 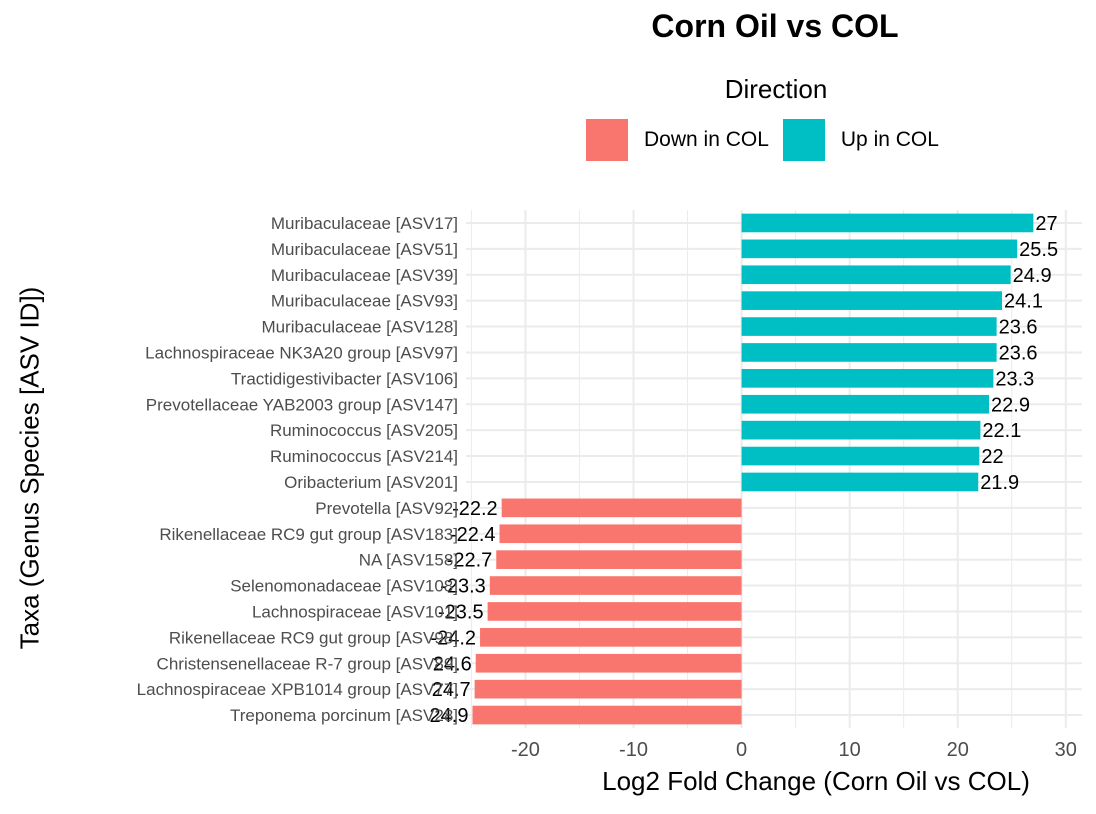 I want to click on data-label: -24.2, so click(x=453, y=638).